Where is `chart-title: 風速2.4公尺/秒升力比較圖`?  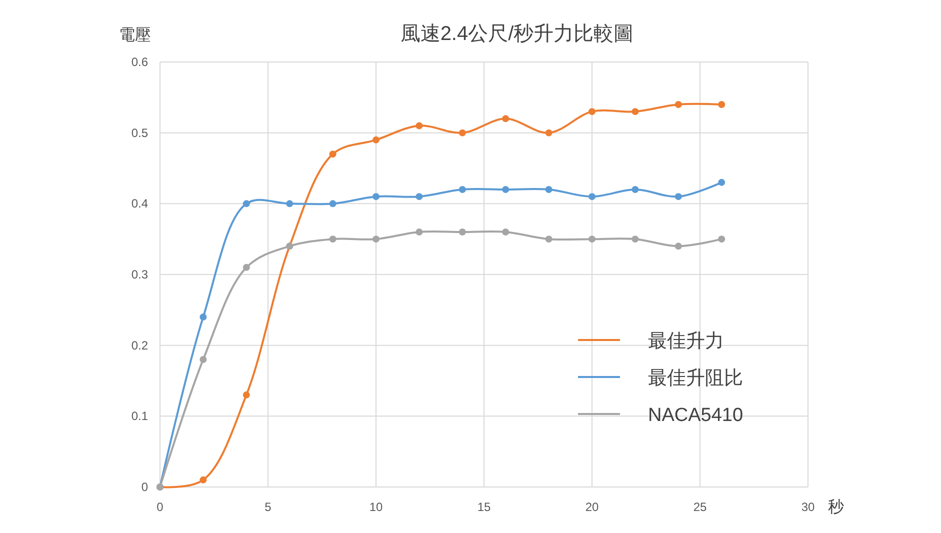
chart-title: 風速2.4公尺/秒升力比較圖 is located at coordinates (517, 34).